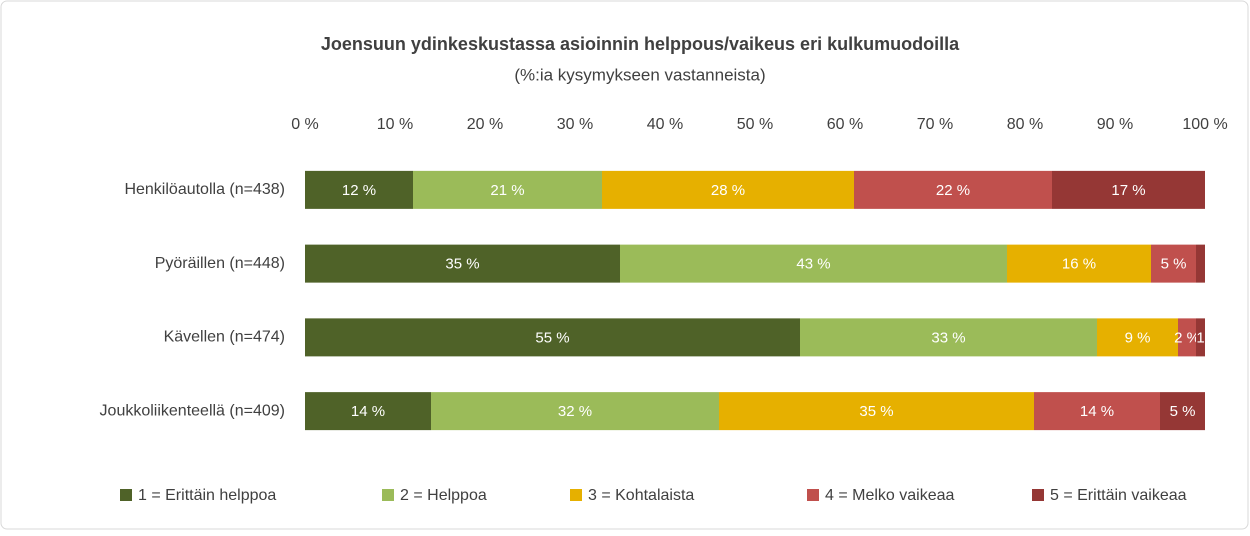 This screenshot has width=1250, height=536. I want to click on x-tick-label: 70 %, so click(935, 124).